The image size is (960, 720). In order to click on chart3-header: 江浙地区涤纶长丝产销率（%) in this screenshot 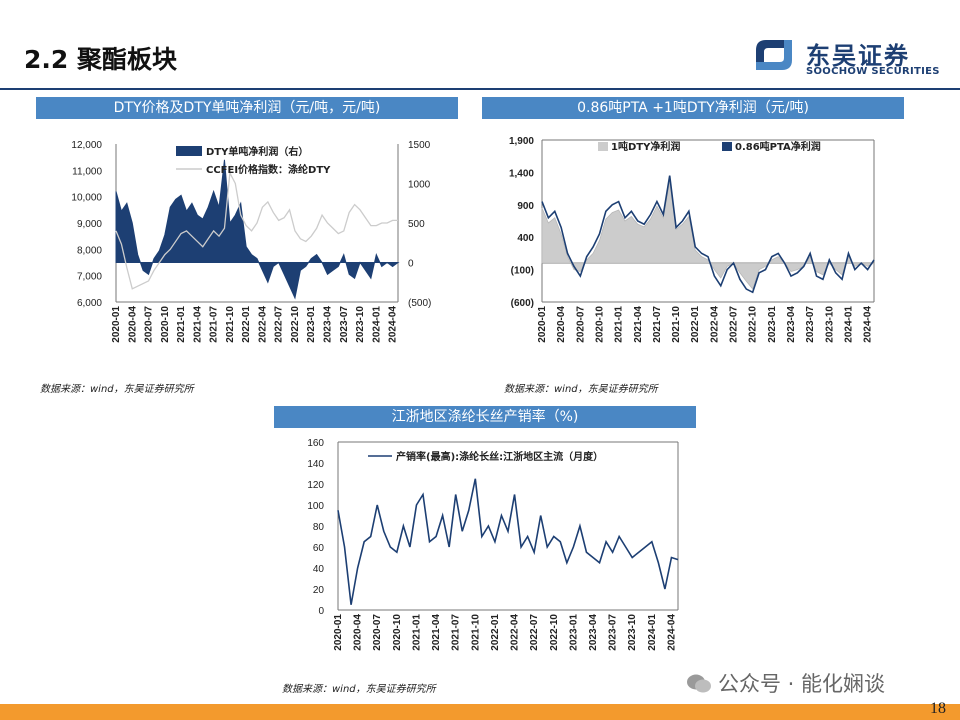, I will do `click(485, 417)`.